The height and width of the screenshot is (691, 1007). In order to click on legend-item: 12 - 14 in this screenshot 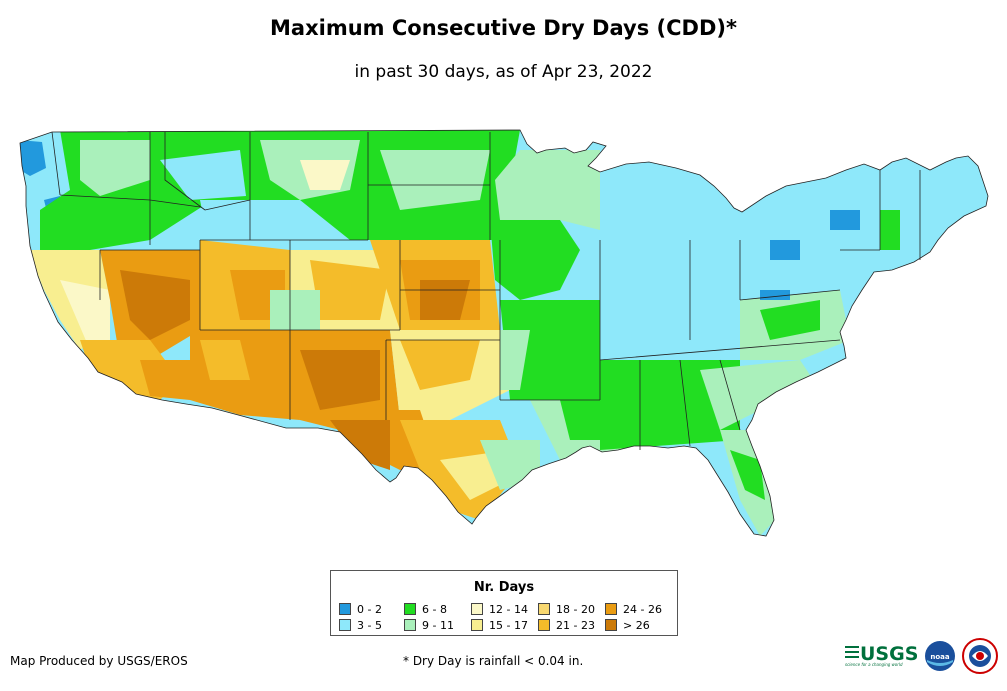, I will do `click(499, 609)`.